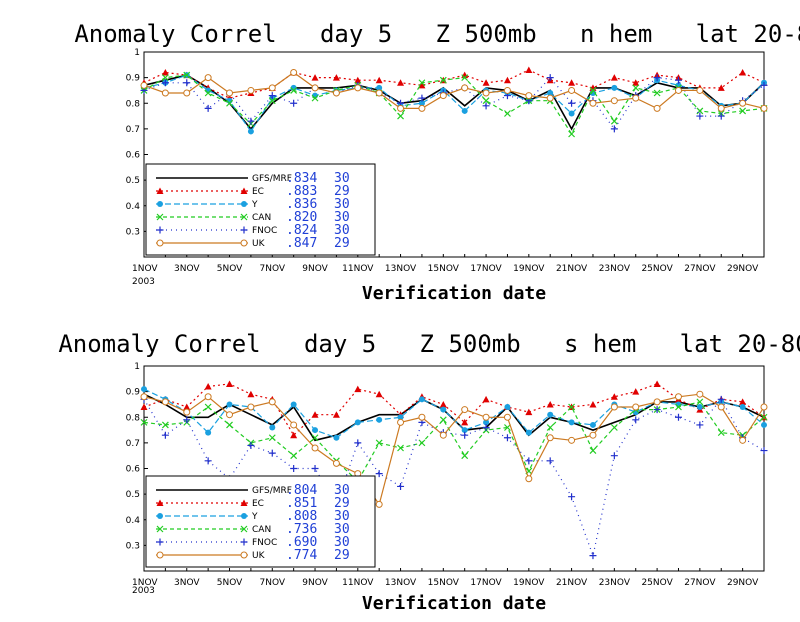 The height and width of the screenshot is (622, 800). I want to click on y-tick-label: 0.5, so click(133, 495).